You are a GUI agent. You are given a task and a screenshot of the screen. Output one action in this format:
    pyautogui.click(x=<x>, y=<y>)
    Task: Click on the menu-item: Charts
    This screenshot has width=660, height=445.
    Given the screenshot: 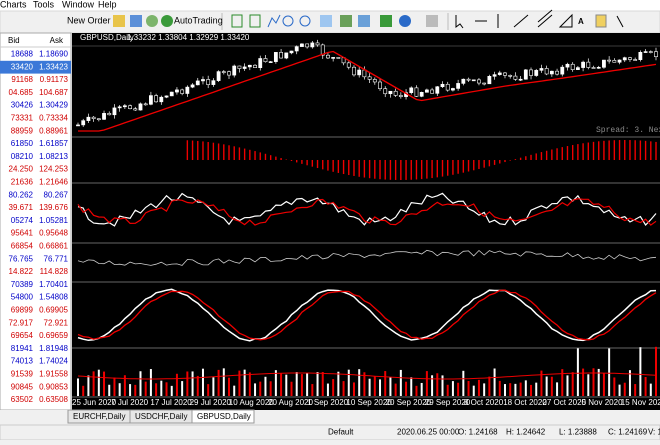 What is the action you would take?
    pyautogui.click(x=13, y=4)
    